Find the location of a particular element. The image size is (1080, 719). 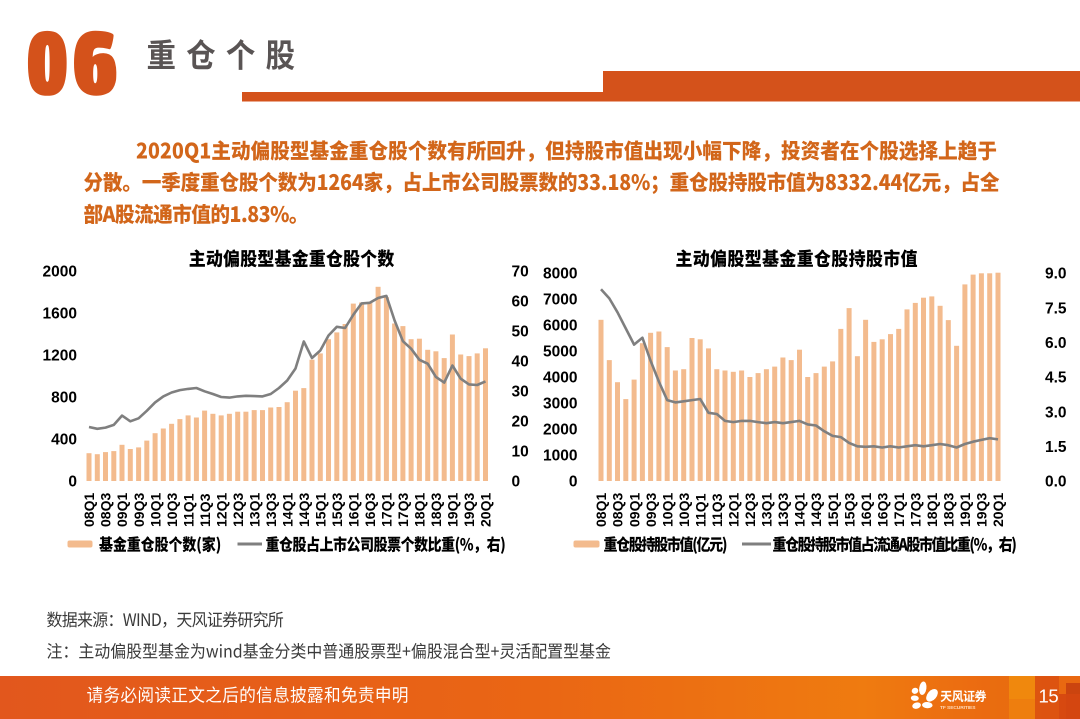

svg-text: 3.0 is located at coordinates (1056, 412).